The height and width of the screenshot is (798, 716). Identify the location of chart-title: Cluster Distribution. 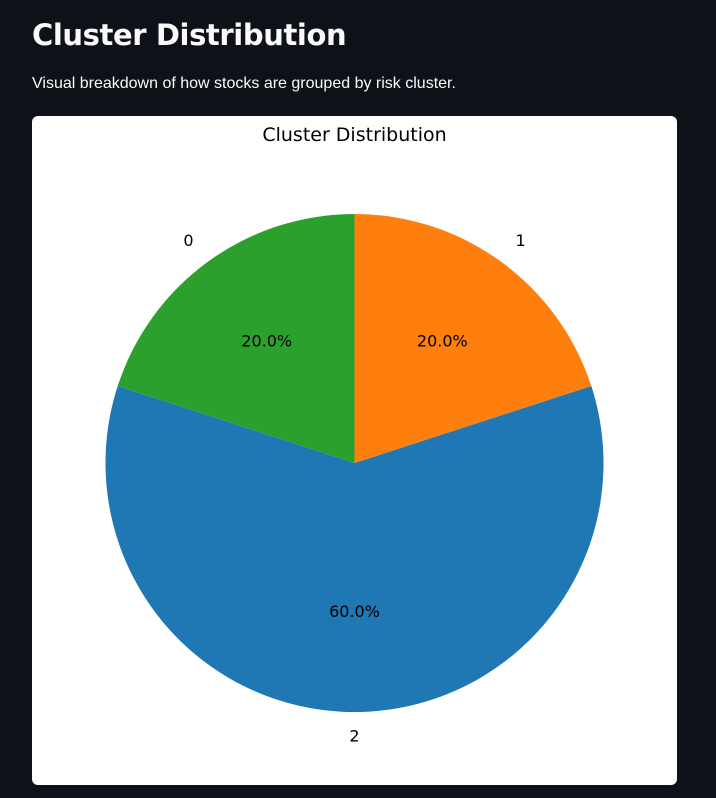
(354, 135).